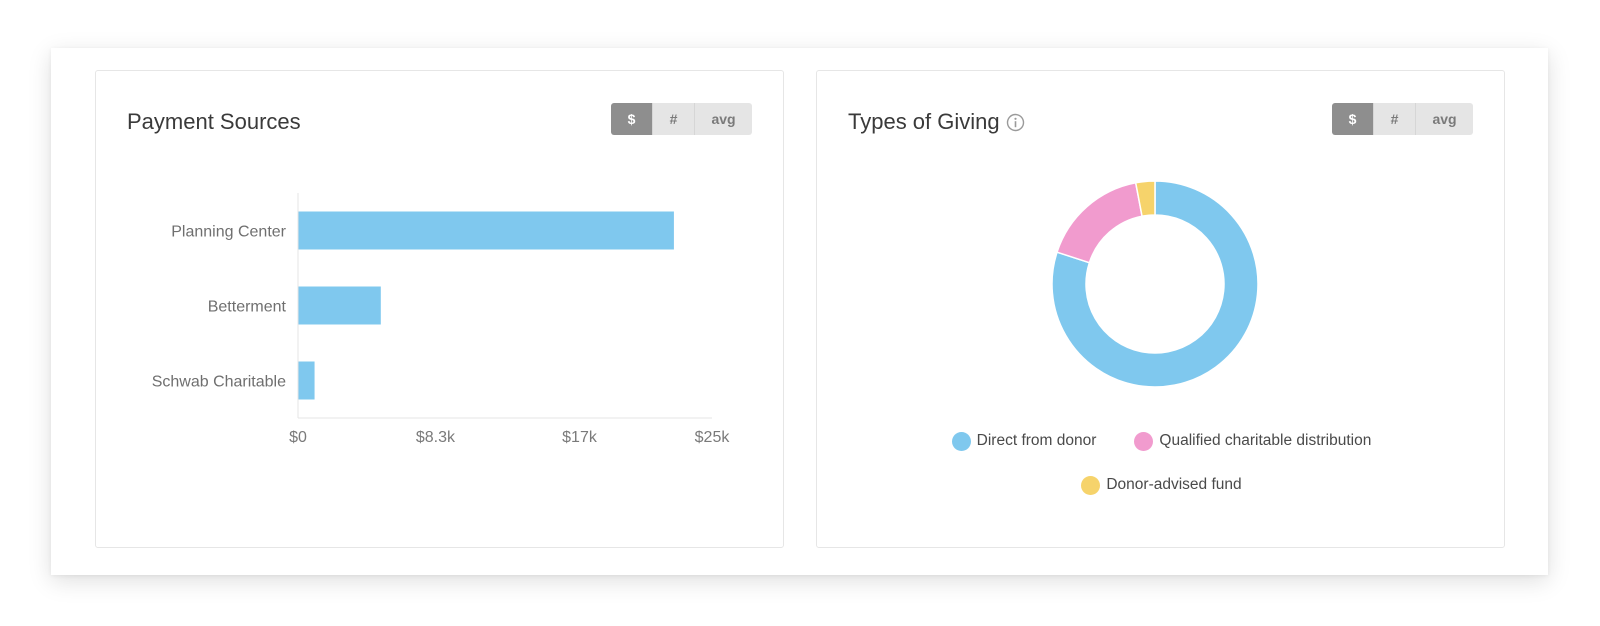 This screenshot has height=626, width=1600. I want to click on legend-label: Direct from donor, so click(1037, 441).